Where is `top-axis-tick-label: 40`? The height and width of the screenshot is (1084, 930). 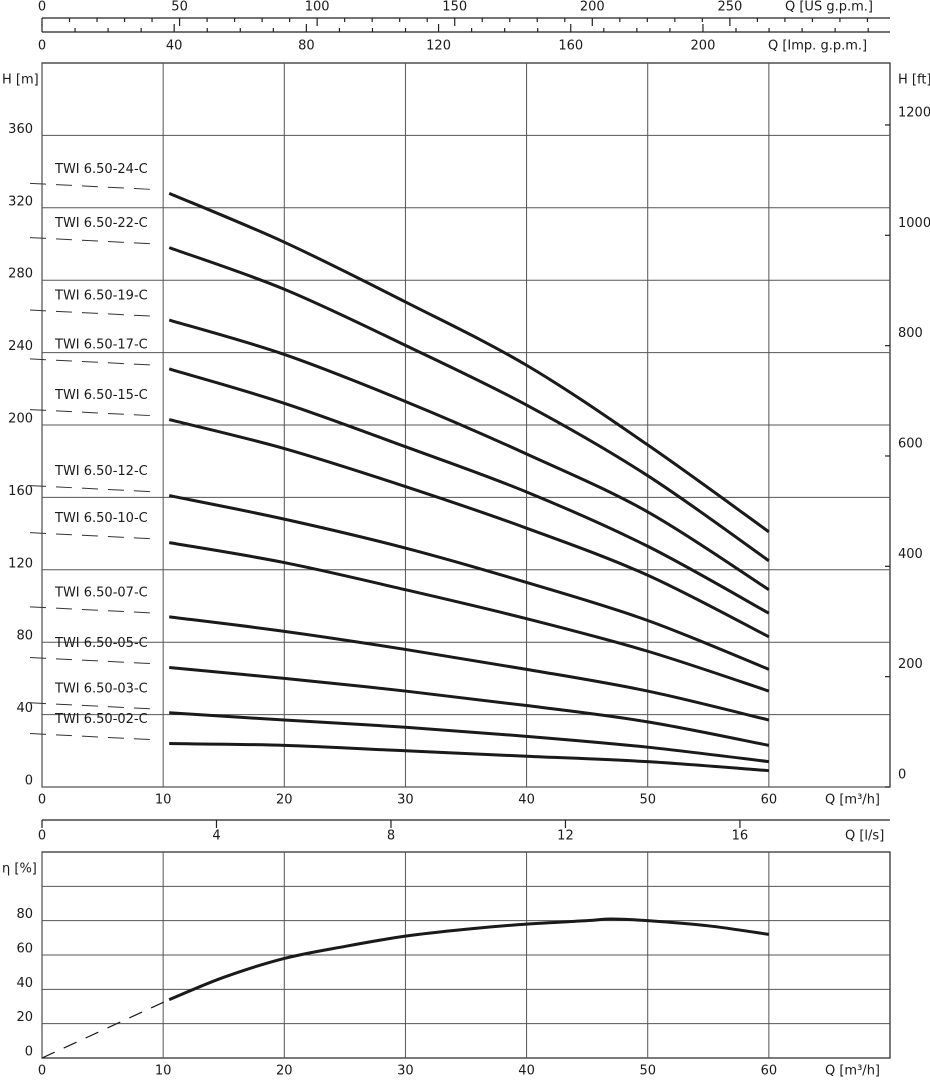
top-axis-tick-label: 40 is located at coordinates (174, 46).